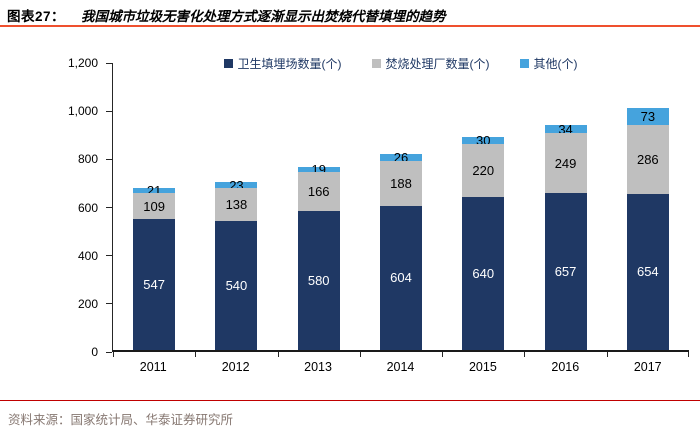  I want to click on bar-segment-label: 540, so click(236, 285).